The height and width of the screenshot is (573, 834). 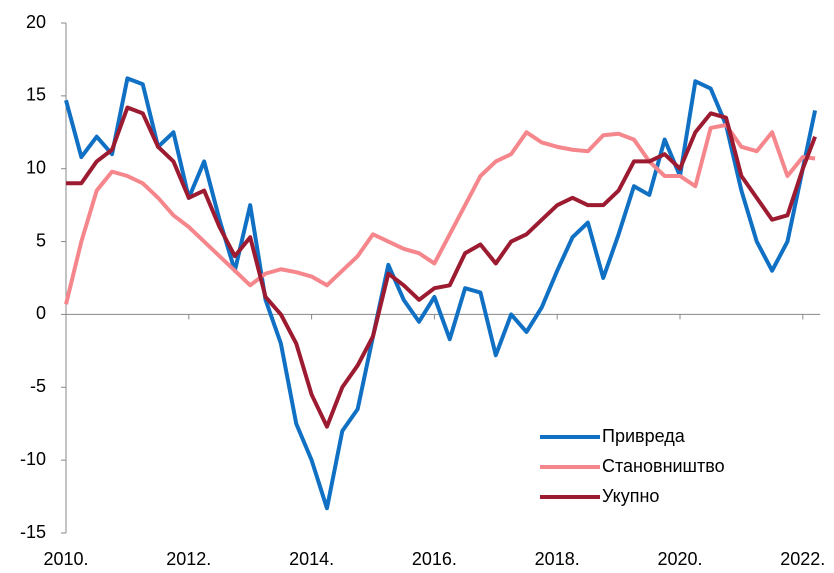 What do you see at coordinates (188, 559) in the screenshot?
I see `x-tick-label: 2012.` at bounding box center [188, 559].